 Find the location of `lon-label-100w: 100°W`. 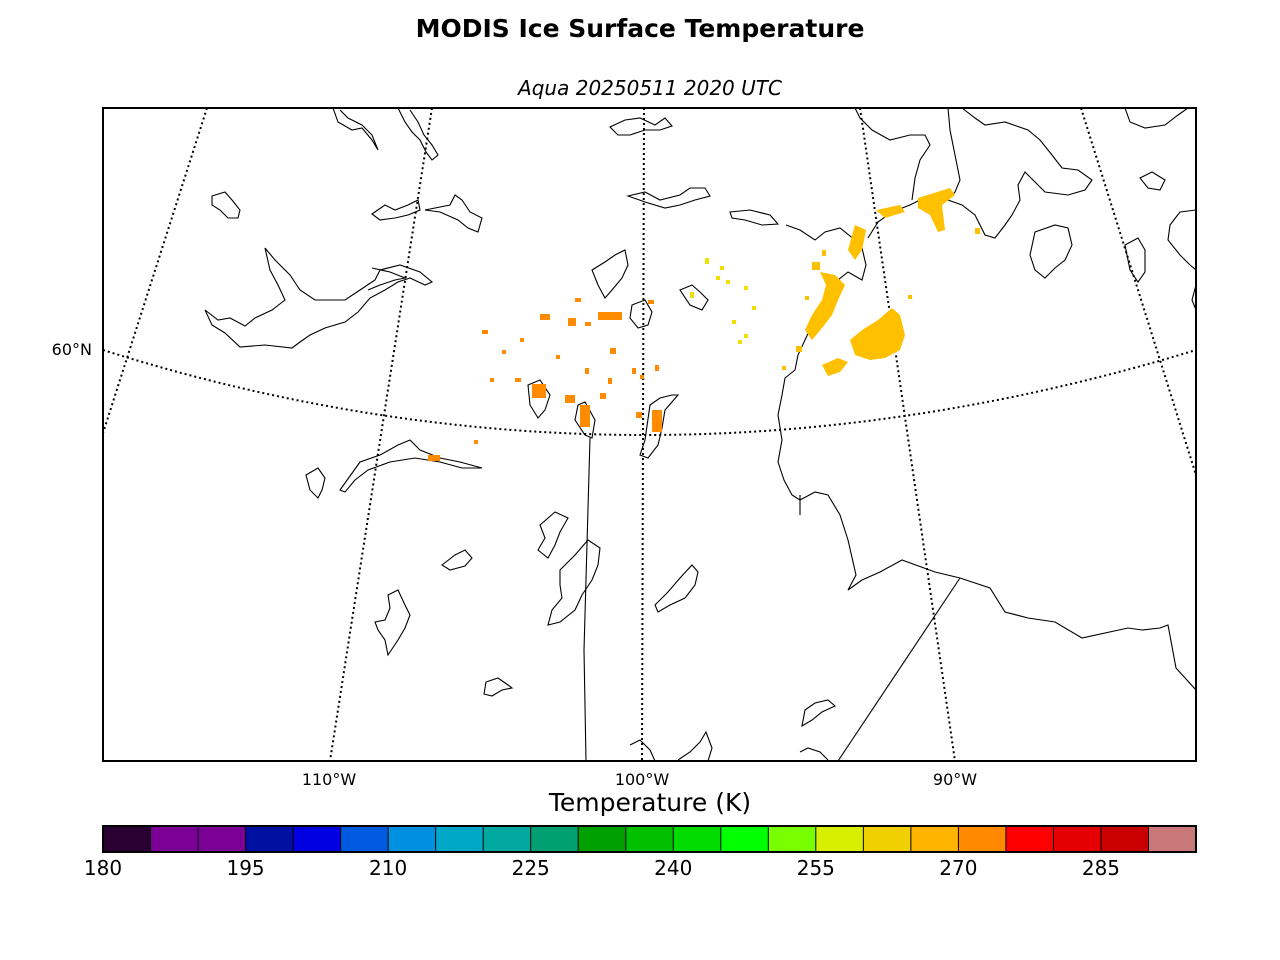

lon-label-100w: 100°W is located at coordinates (642, 779).